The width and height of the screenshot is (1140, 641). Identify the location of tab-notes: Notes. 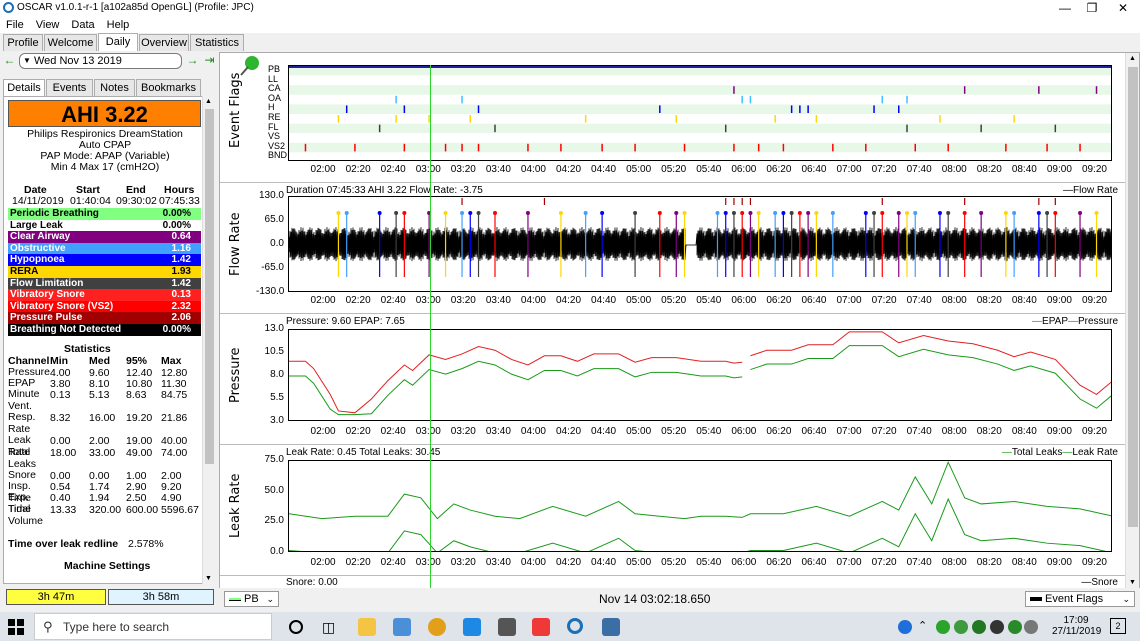
(114, 87).